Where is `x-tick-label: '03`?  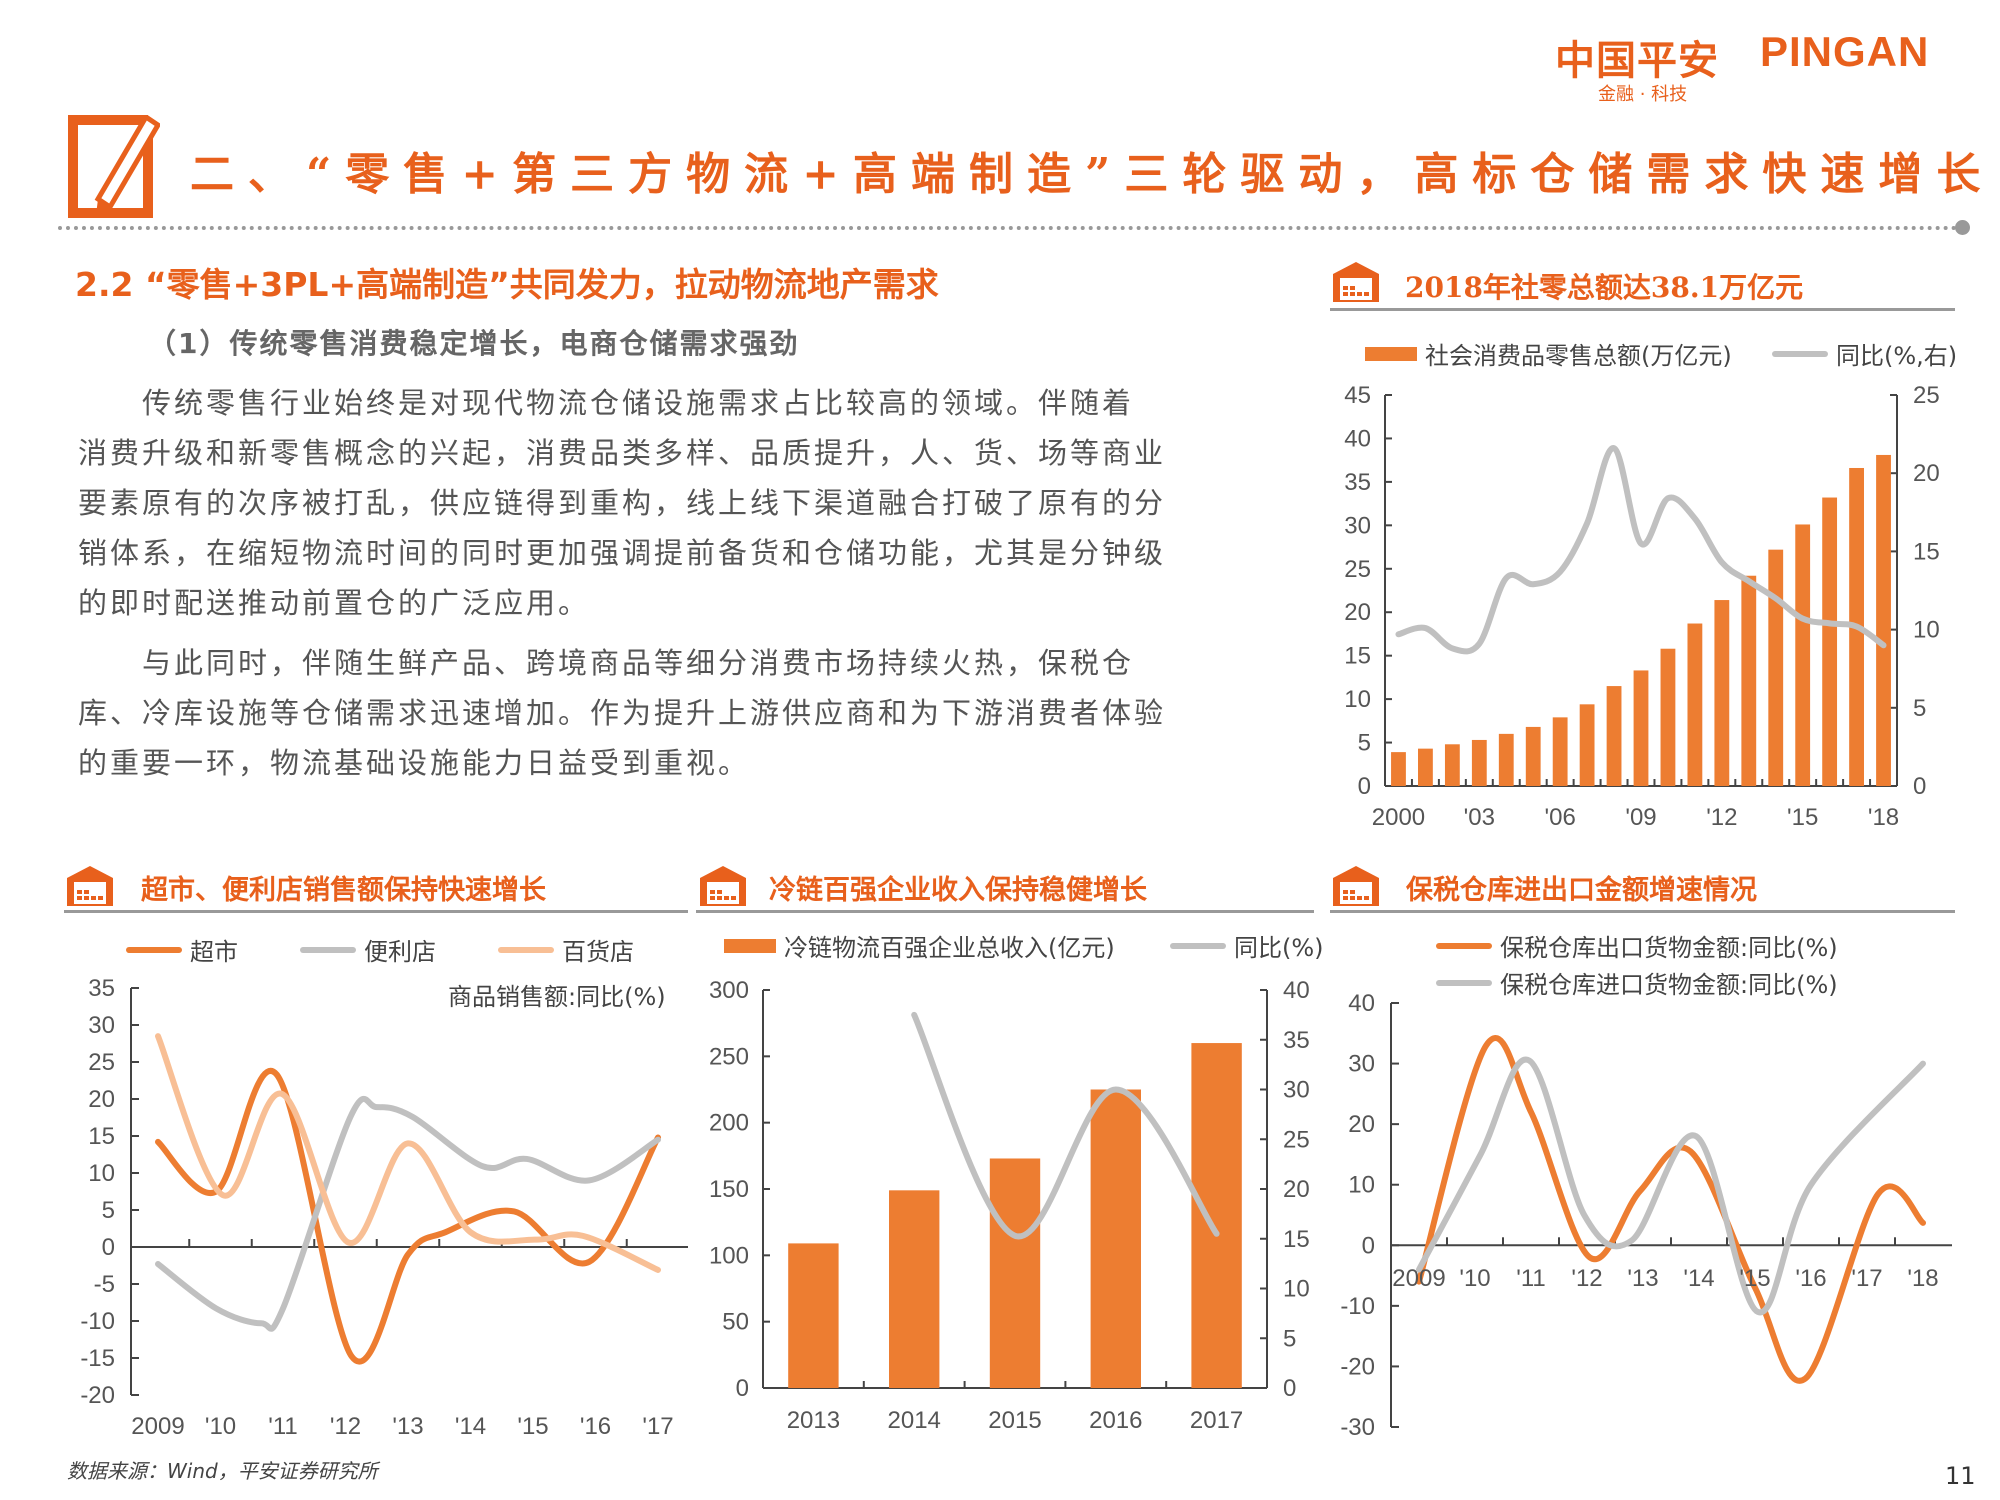 x-tick-label: '03 is located at coordinates (1479, 817).